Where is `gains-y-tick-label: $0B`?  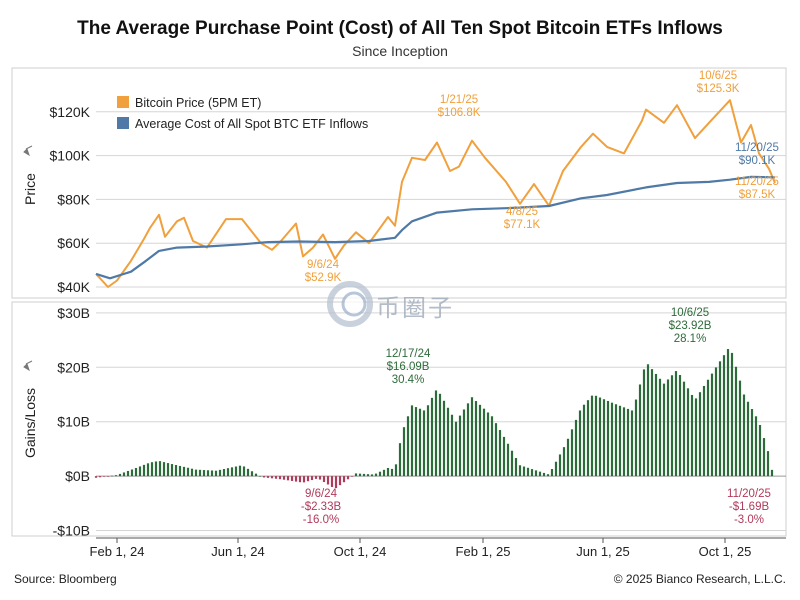
gains-y-tick-label: $0B is located at coordinates (77, 476).